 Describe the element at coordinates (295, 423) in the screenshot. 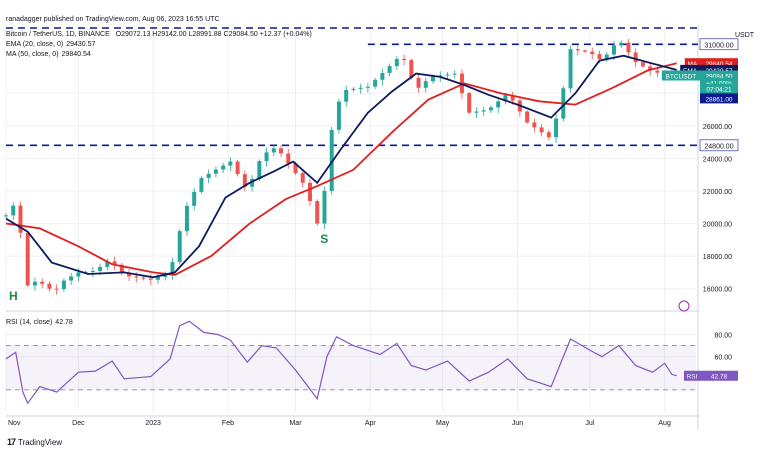

I see `time-tick-label: Mar` at that location.